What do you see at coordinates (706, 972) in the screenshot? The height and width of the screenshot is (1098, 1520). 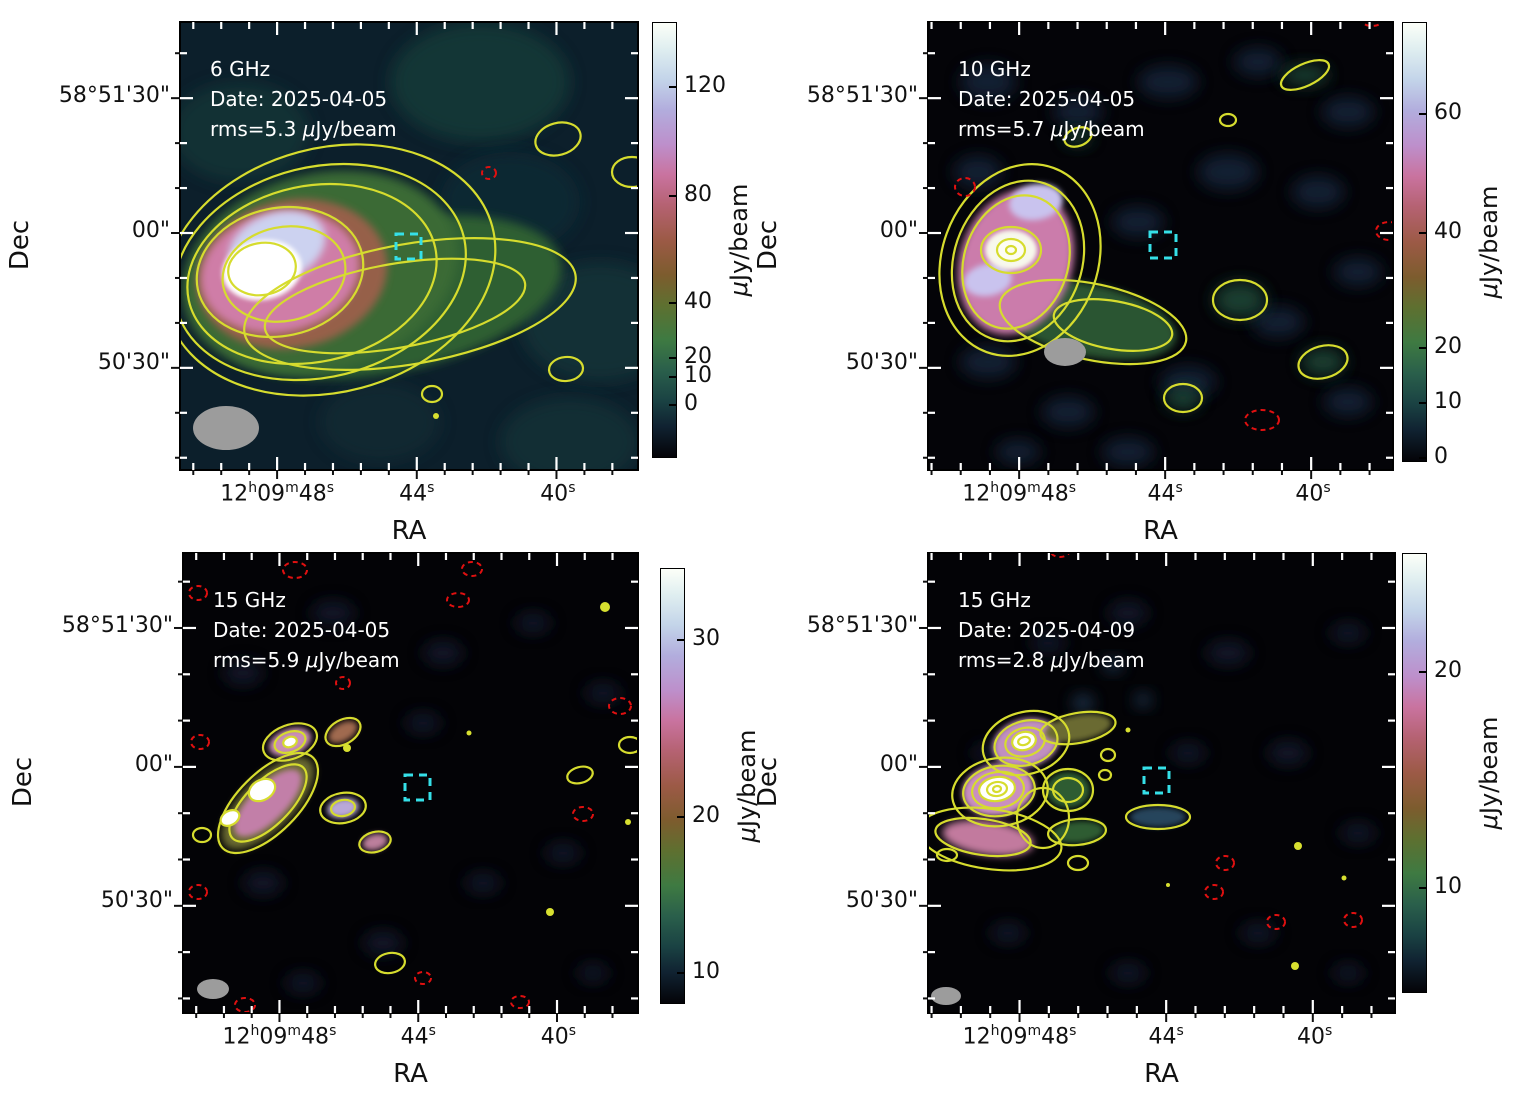 I see `colorbar-tick-label: 10` at bounding box center [706, 972].